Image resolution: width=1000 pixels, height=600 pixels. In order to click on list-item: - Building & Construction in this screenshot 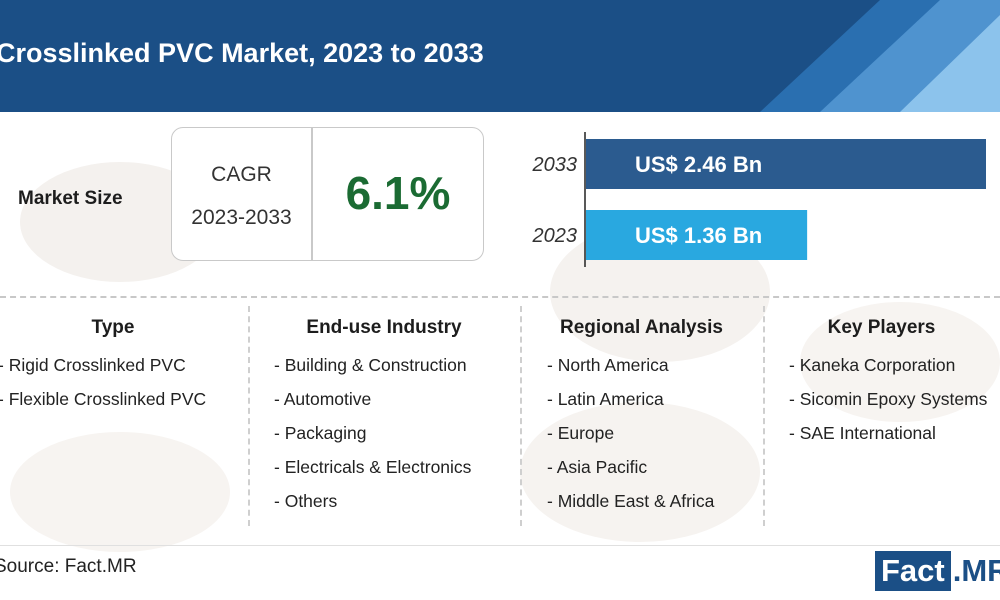, I will do `click(370, 365)`.